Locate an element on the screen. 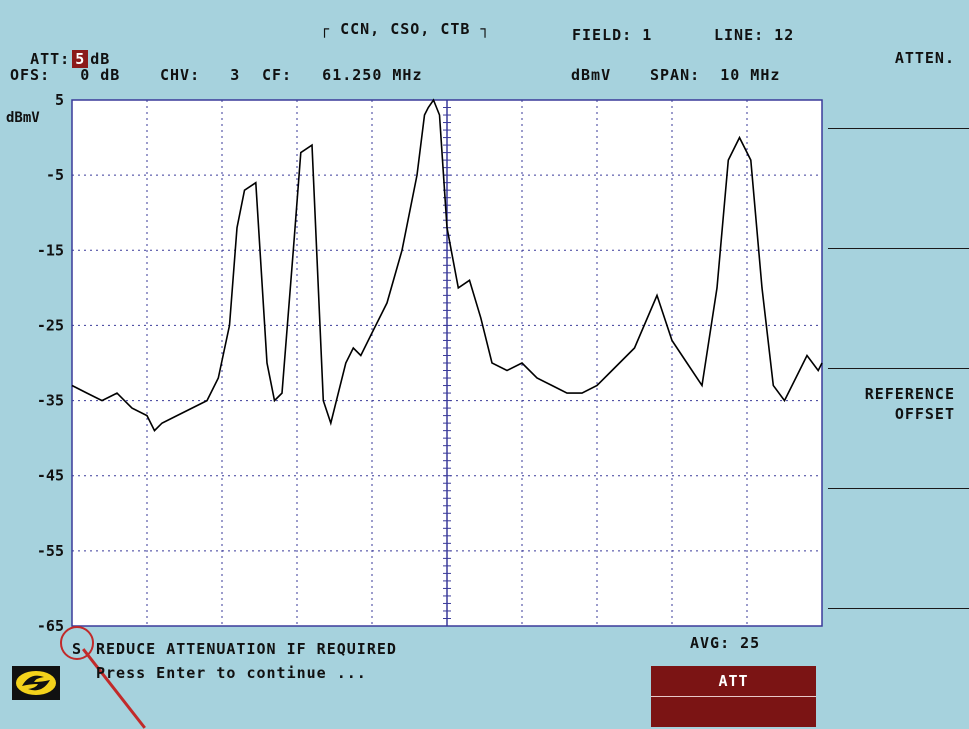  att-value-badge: 5 is located at coordinates (80, 59).